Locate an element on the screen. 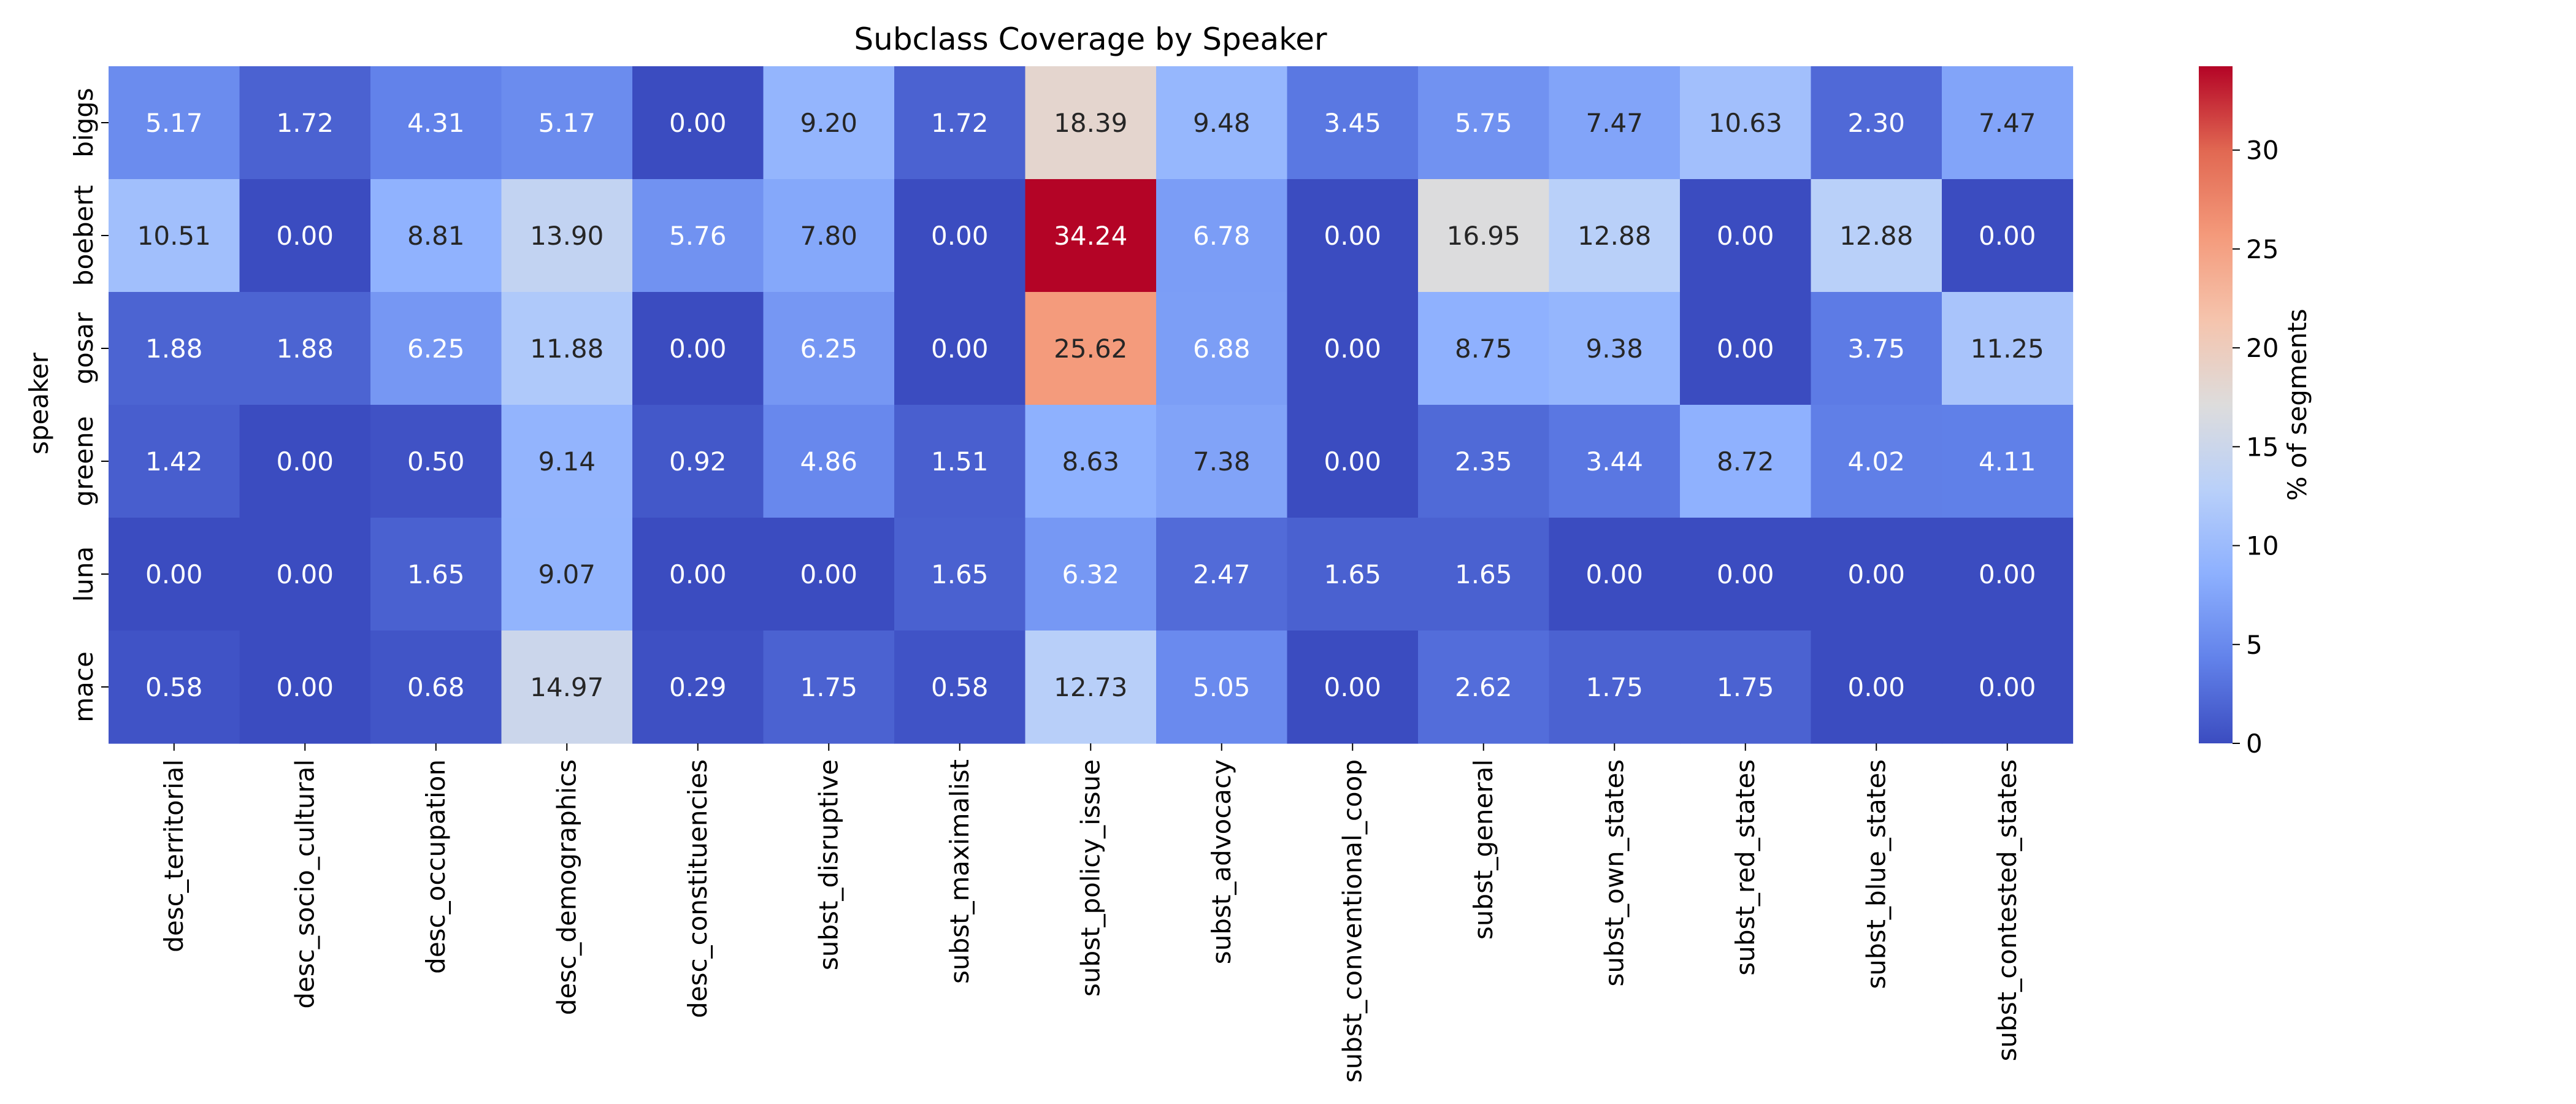  cell-value-label: 1.72 is located at coordinates (960, 123).